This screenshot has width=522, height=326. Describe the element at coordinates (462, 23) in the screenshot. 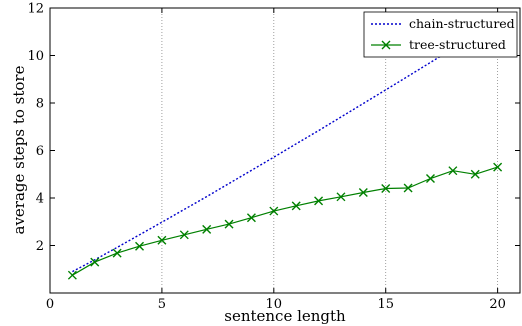

I see `legend-chain-label: chain-structured` at that location.